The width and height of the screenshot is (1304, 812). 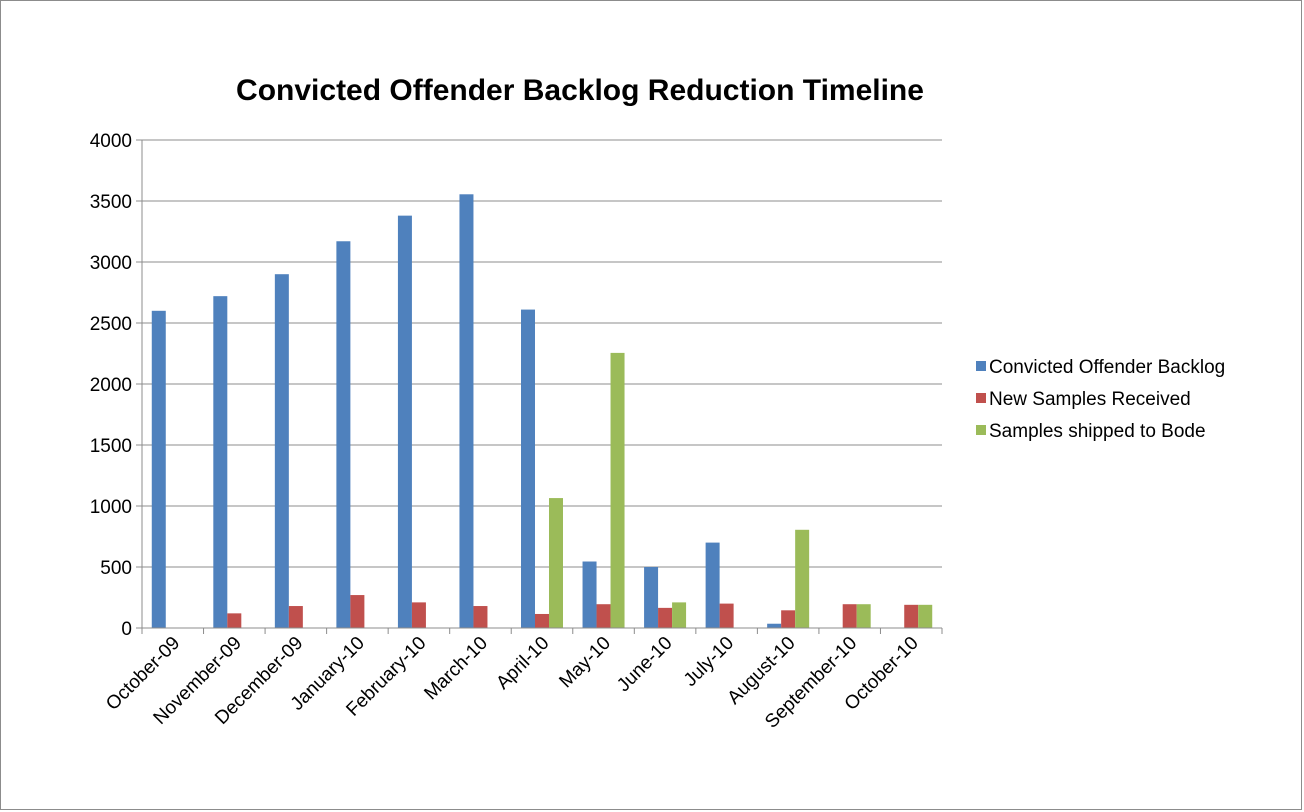 I want to click on x-tick-label: March-10, so click(x=456, y=669).